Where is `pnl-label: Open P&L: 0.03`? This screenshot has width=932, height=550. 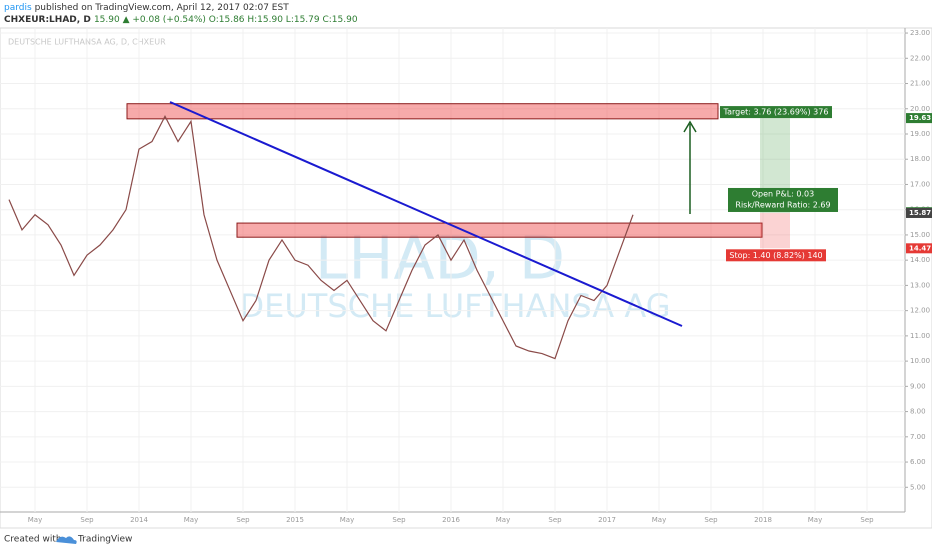
pnl-label: Open P&L: 0.03 is located at coordinates (783, 193).